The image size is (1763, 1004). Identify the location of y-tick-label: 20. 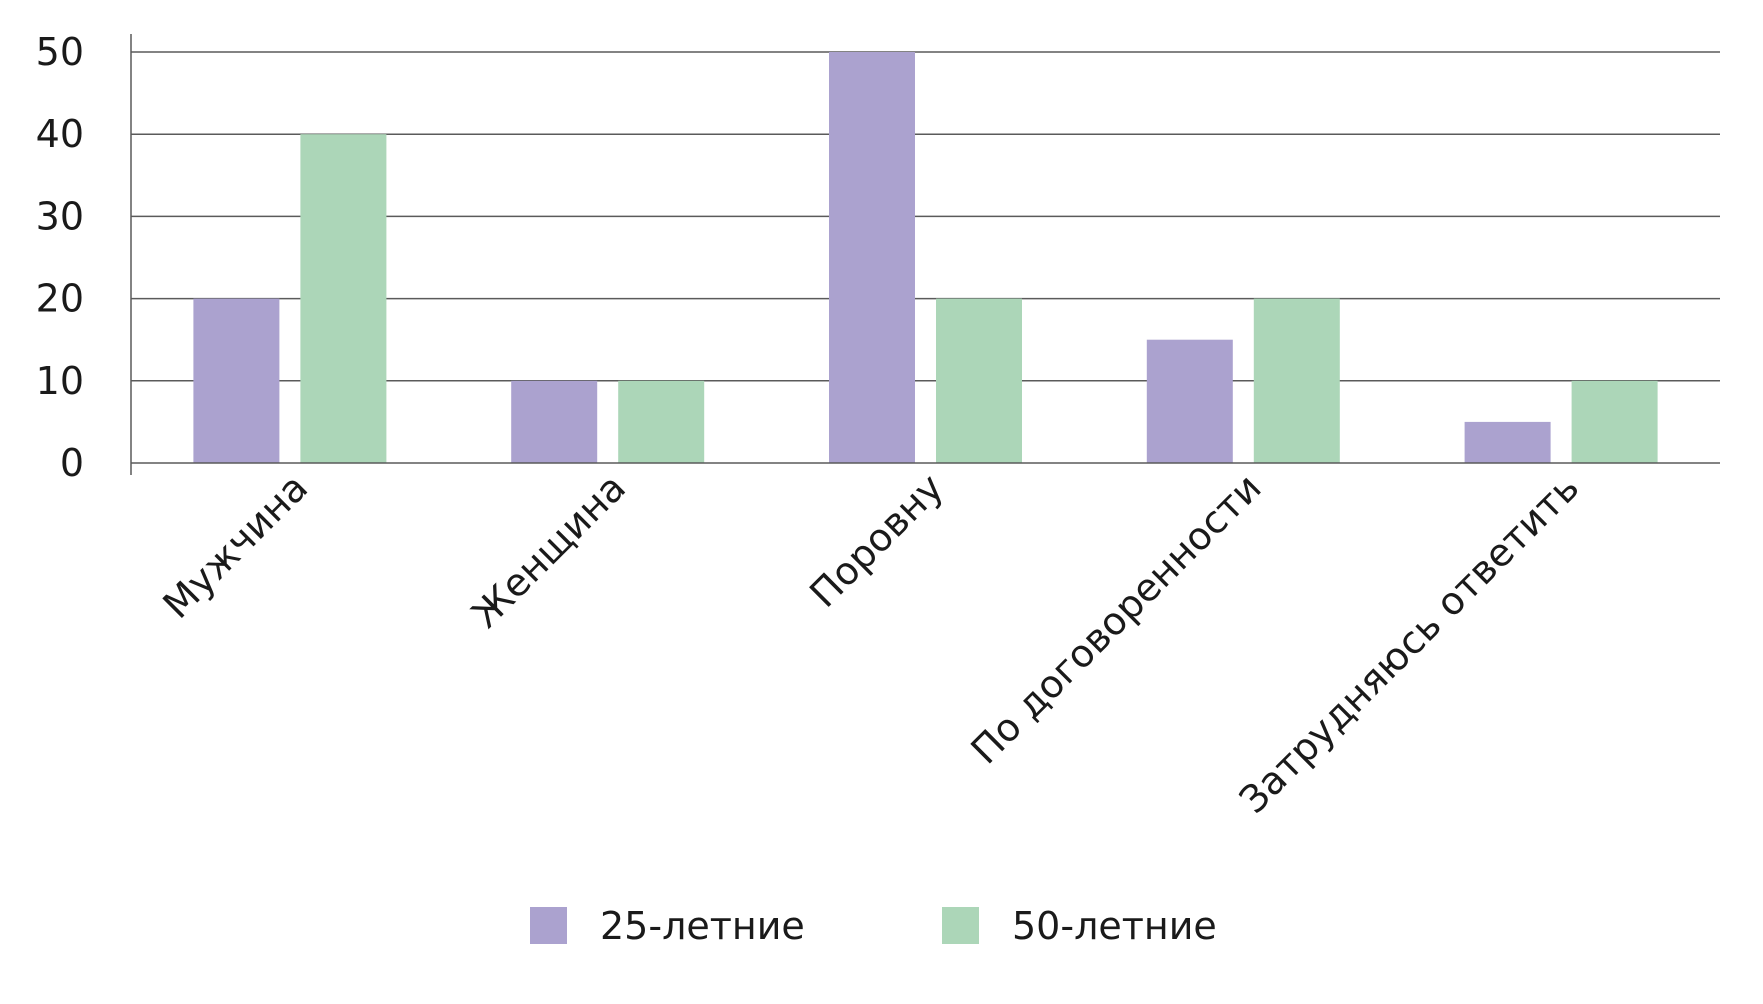
(60, 299).